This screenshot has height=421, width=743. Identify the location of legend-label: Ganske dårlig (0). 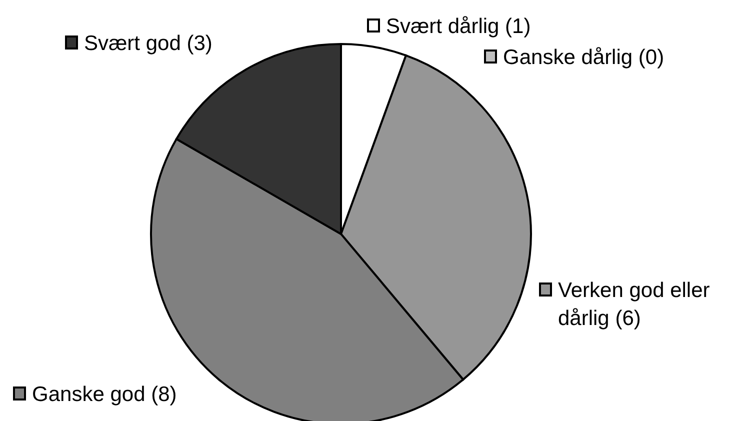
(583, 57).